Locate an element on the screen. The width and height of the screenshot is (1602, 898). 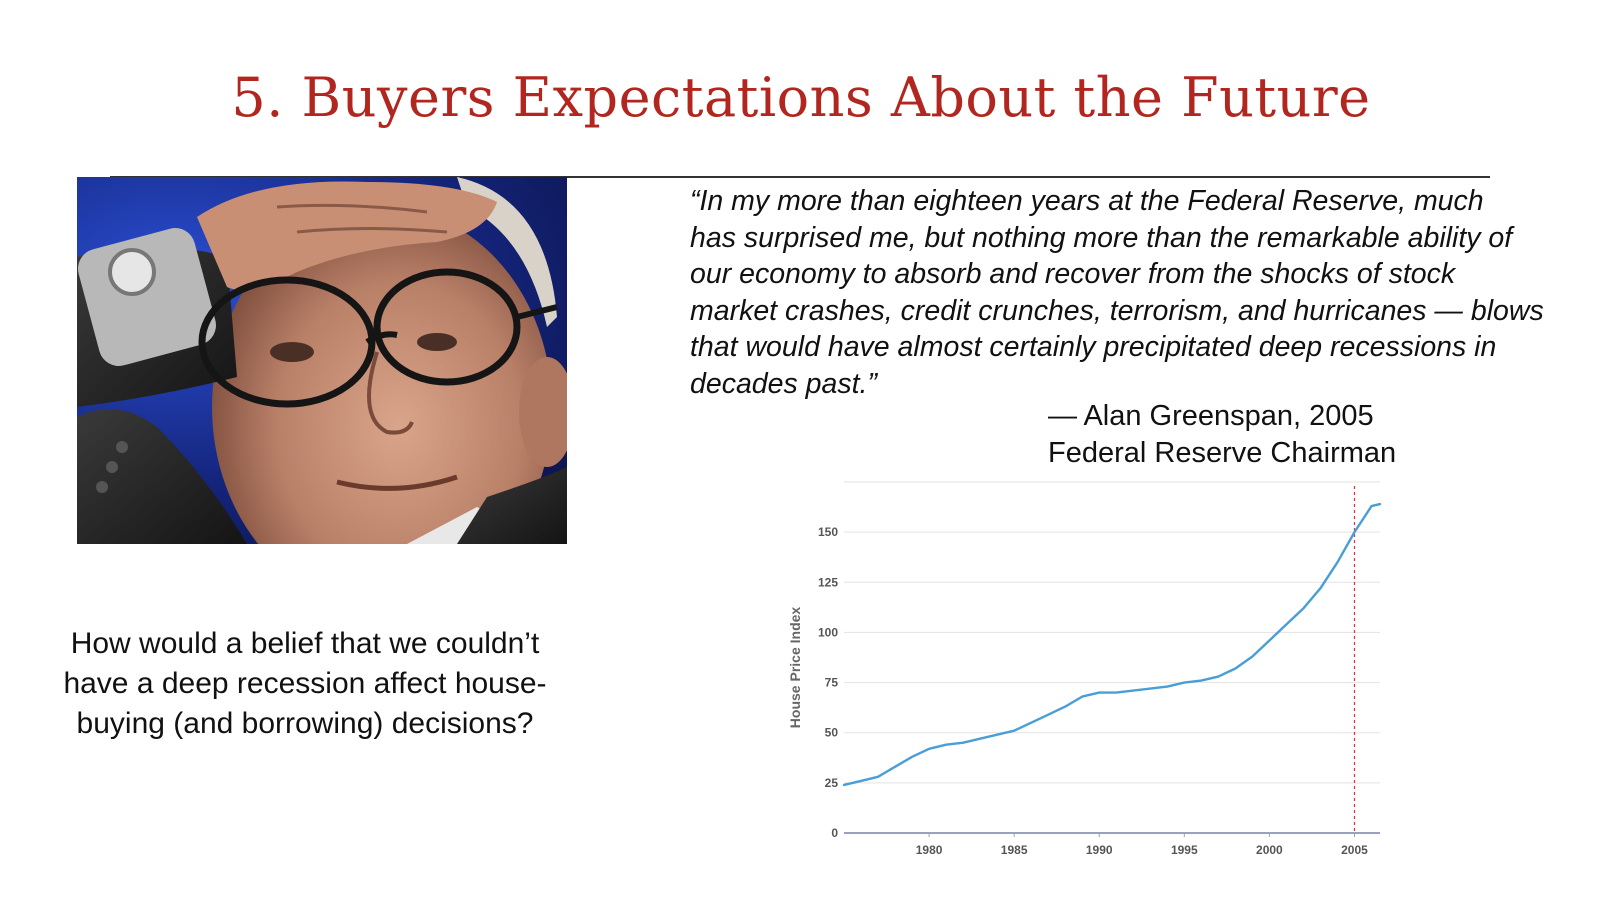
y-tick-label: 75 is located at coordinates (832, 683).